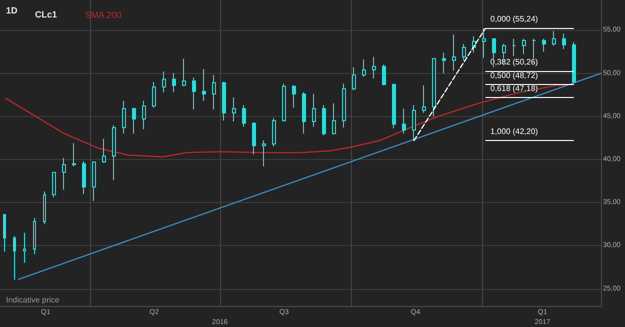 Image resolution: width=625 pixels, height=327 pixels. What do you see at coordinates (514, 131) in the screenshot?
I see `ref-line-label: 1,000 (42,20)` at bounding box center [514, 131].